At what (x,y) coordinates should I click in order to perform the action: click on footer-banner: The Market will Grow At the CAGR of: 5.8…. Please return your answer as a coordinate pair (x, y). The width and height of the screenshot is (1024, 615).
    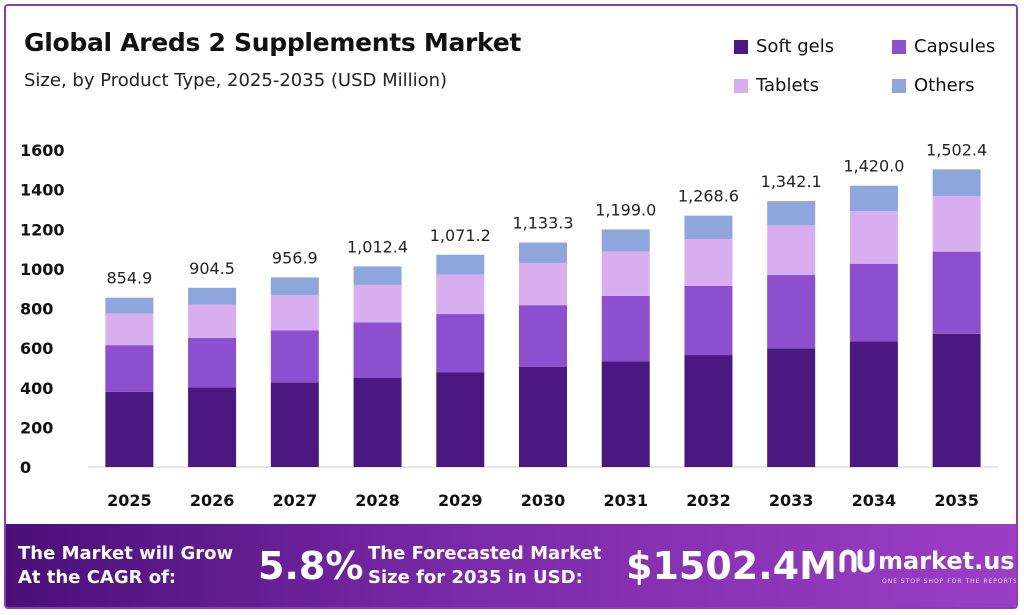
    Looking at the image, I should click on (511, 565).